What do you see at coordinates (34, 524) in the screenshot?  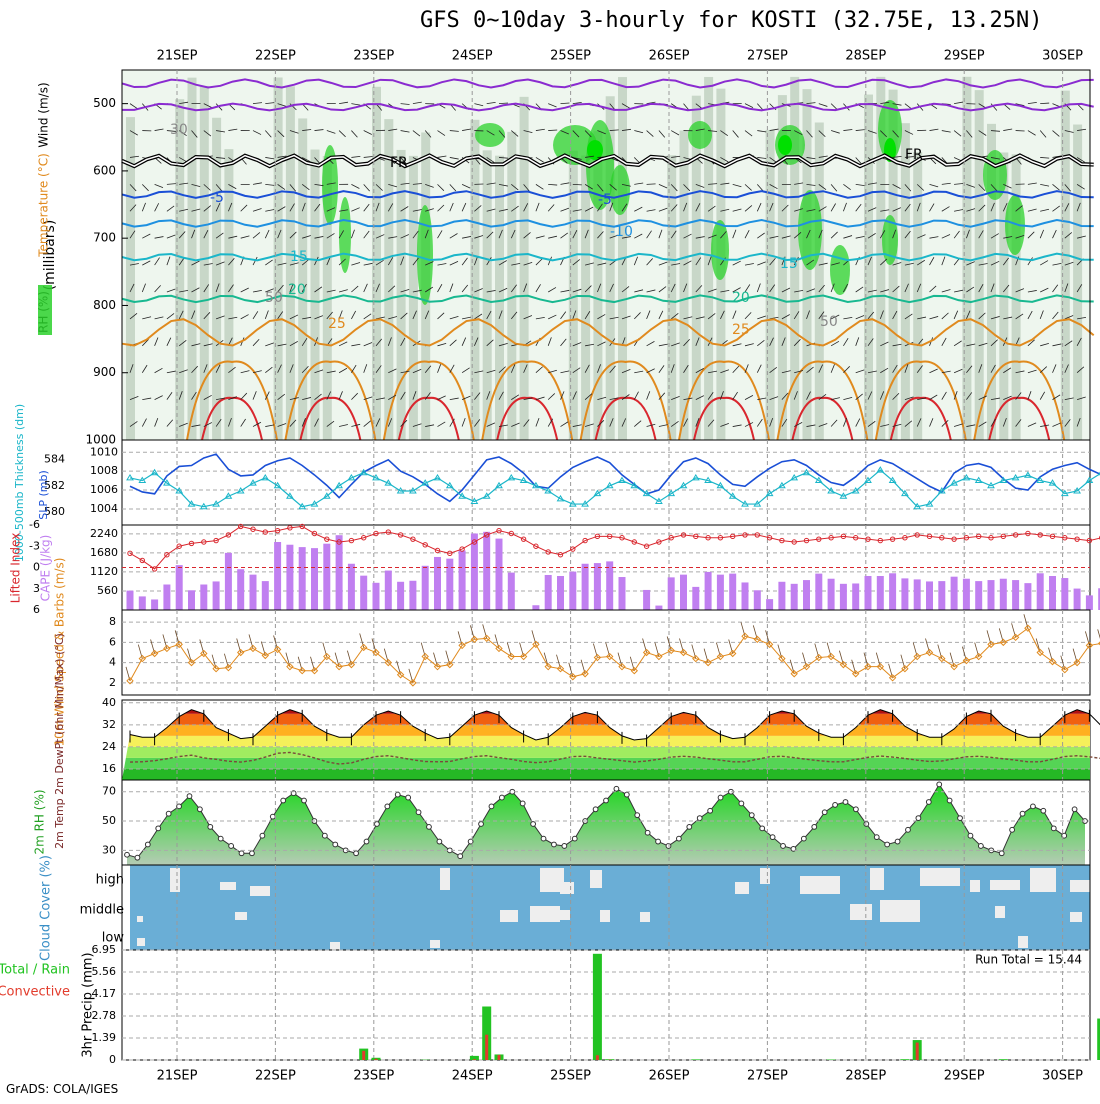 I see `li-tick-label: -6` at bounding box center [34, 524].